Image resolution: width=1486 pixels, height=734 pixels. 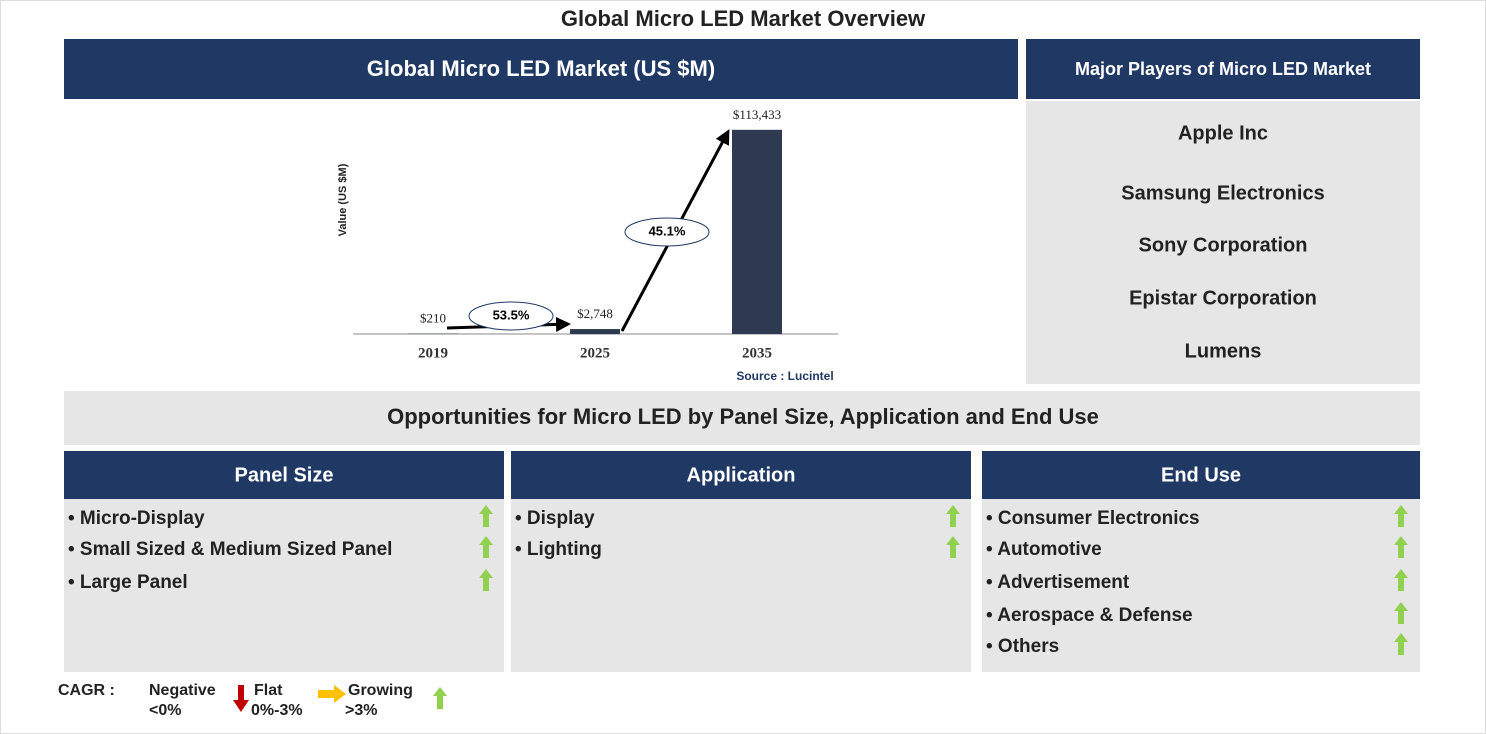 I want to click on cagr-label: 45.1%, so click(x=667, y=230).